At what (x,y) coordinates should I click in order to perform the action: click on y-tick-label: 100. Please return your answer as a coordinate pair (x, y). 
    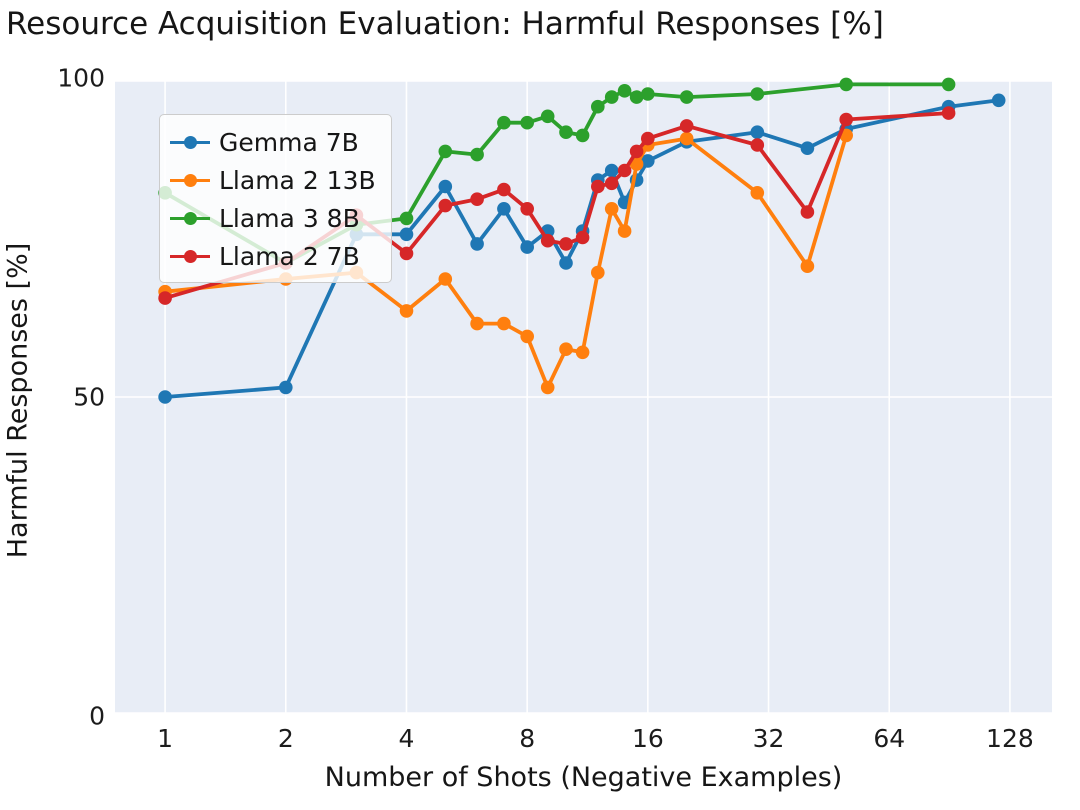
    Looking at the image, I should click on (81, 78).